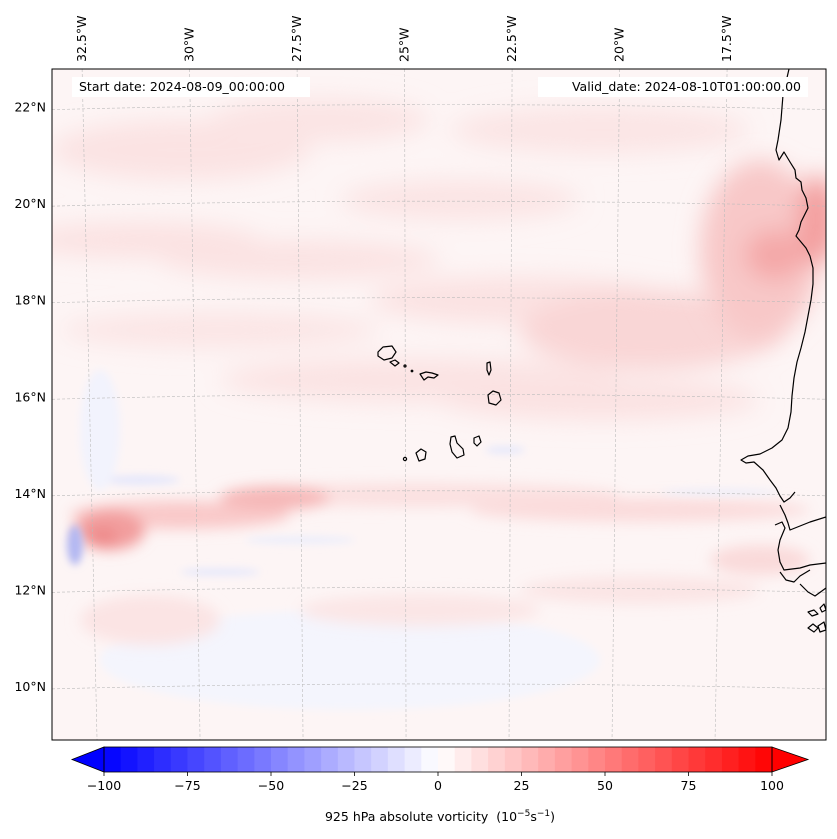 This screenshot has width=837, height=839. I want to click on island-boa-vista, so click(494, 398).